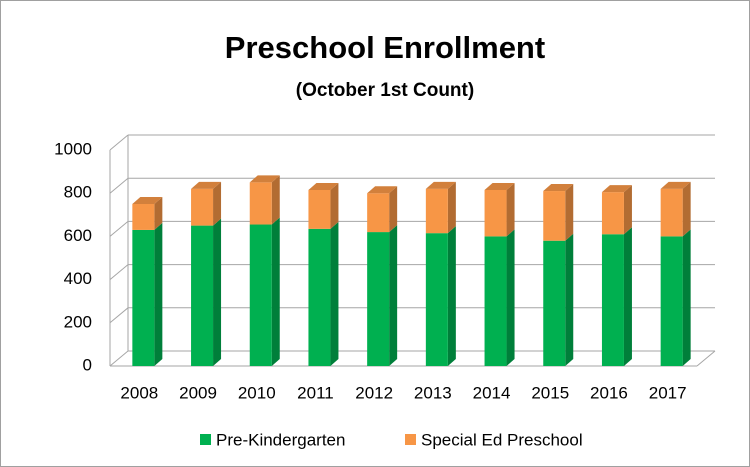 The image size is (750, 467). I want to click on x-tick-label: 2015, so click(550, 392).